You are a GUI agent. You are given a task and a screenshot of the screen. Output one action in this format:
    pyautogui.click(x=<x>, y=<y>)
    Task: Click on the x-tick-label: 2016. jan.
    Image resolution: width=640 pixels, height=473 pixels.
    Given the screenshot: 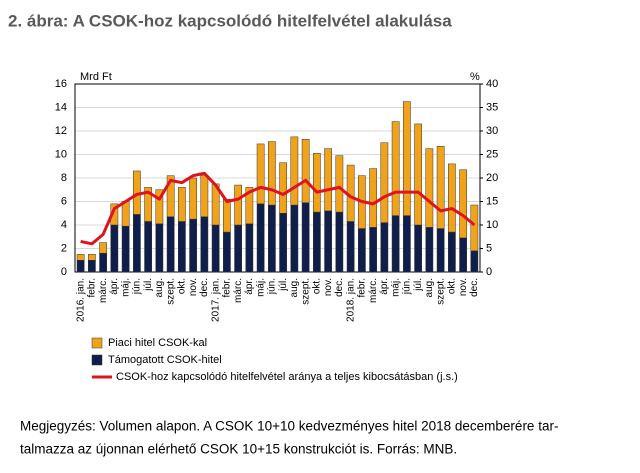 What is the action you would take?
    pyautogui.click(x=80, y=300)
    